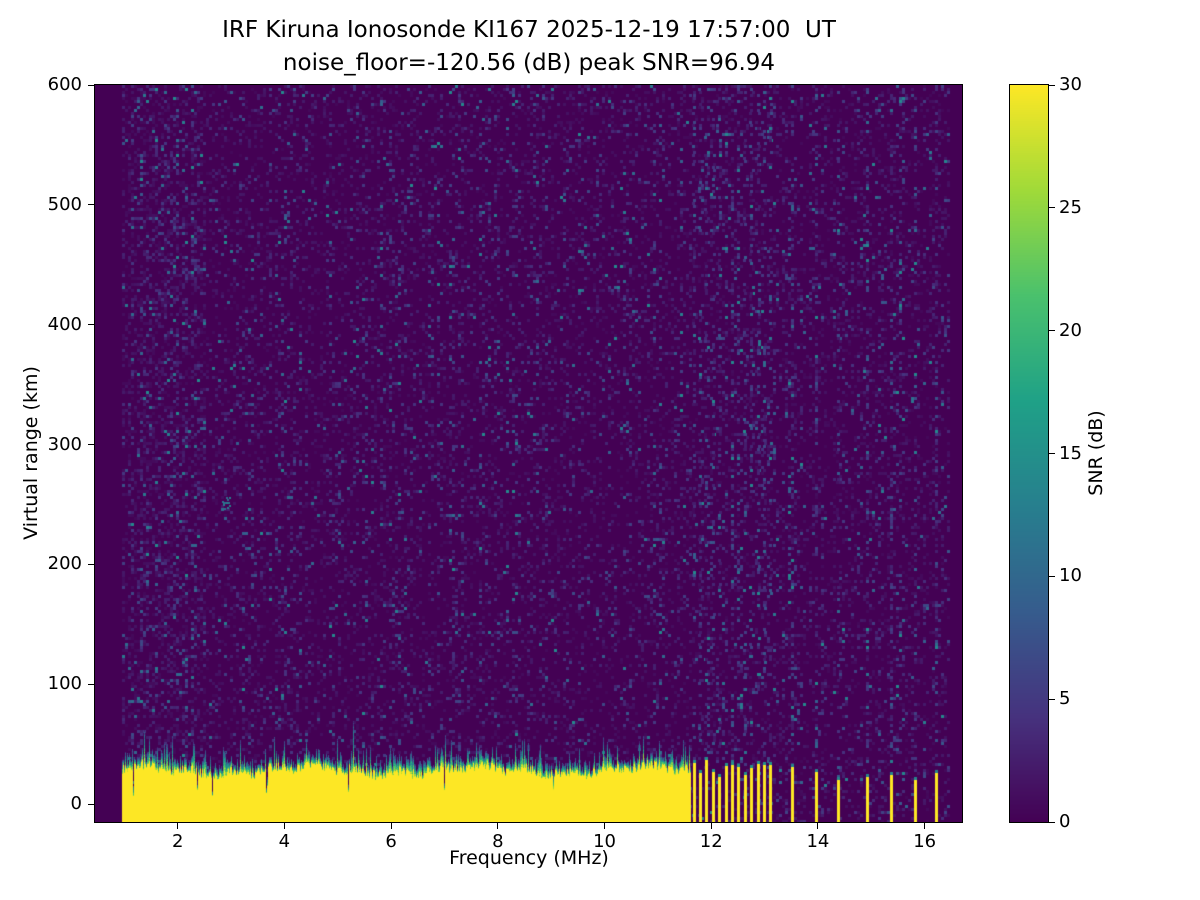 The image size is (1200, 900). Describe the element at coordinates (177, 841) in the screenshot. I see `x-tick-label: 2` at that location.